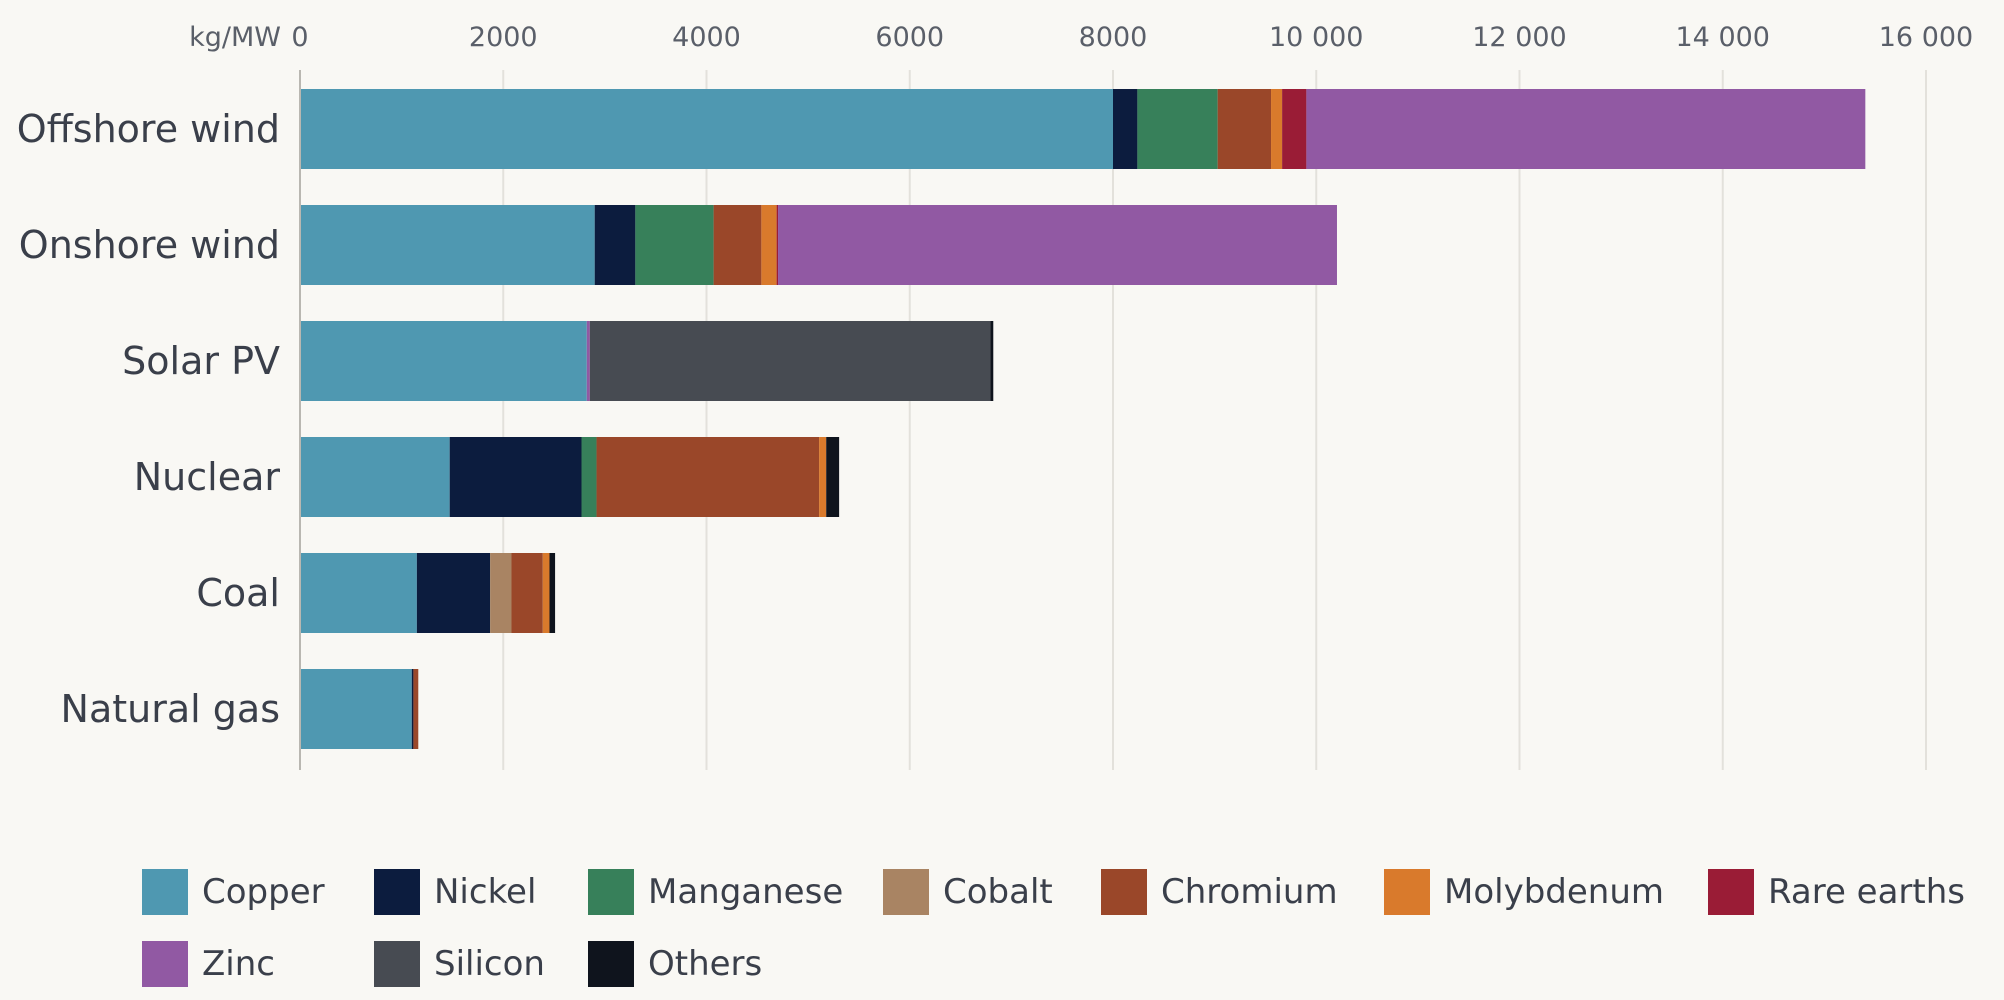  I want to click on legend-label-copper: Copper, so click(263, 892).